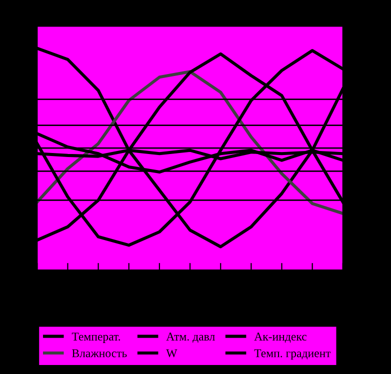 Image resolution: width=391 pixels, height=374 pixels. What do you see at coordinates (190, 337) in the screenshot?
I see `legend-label: Атм. давл` at bounding box center [190, 337].